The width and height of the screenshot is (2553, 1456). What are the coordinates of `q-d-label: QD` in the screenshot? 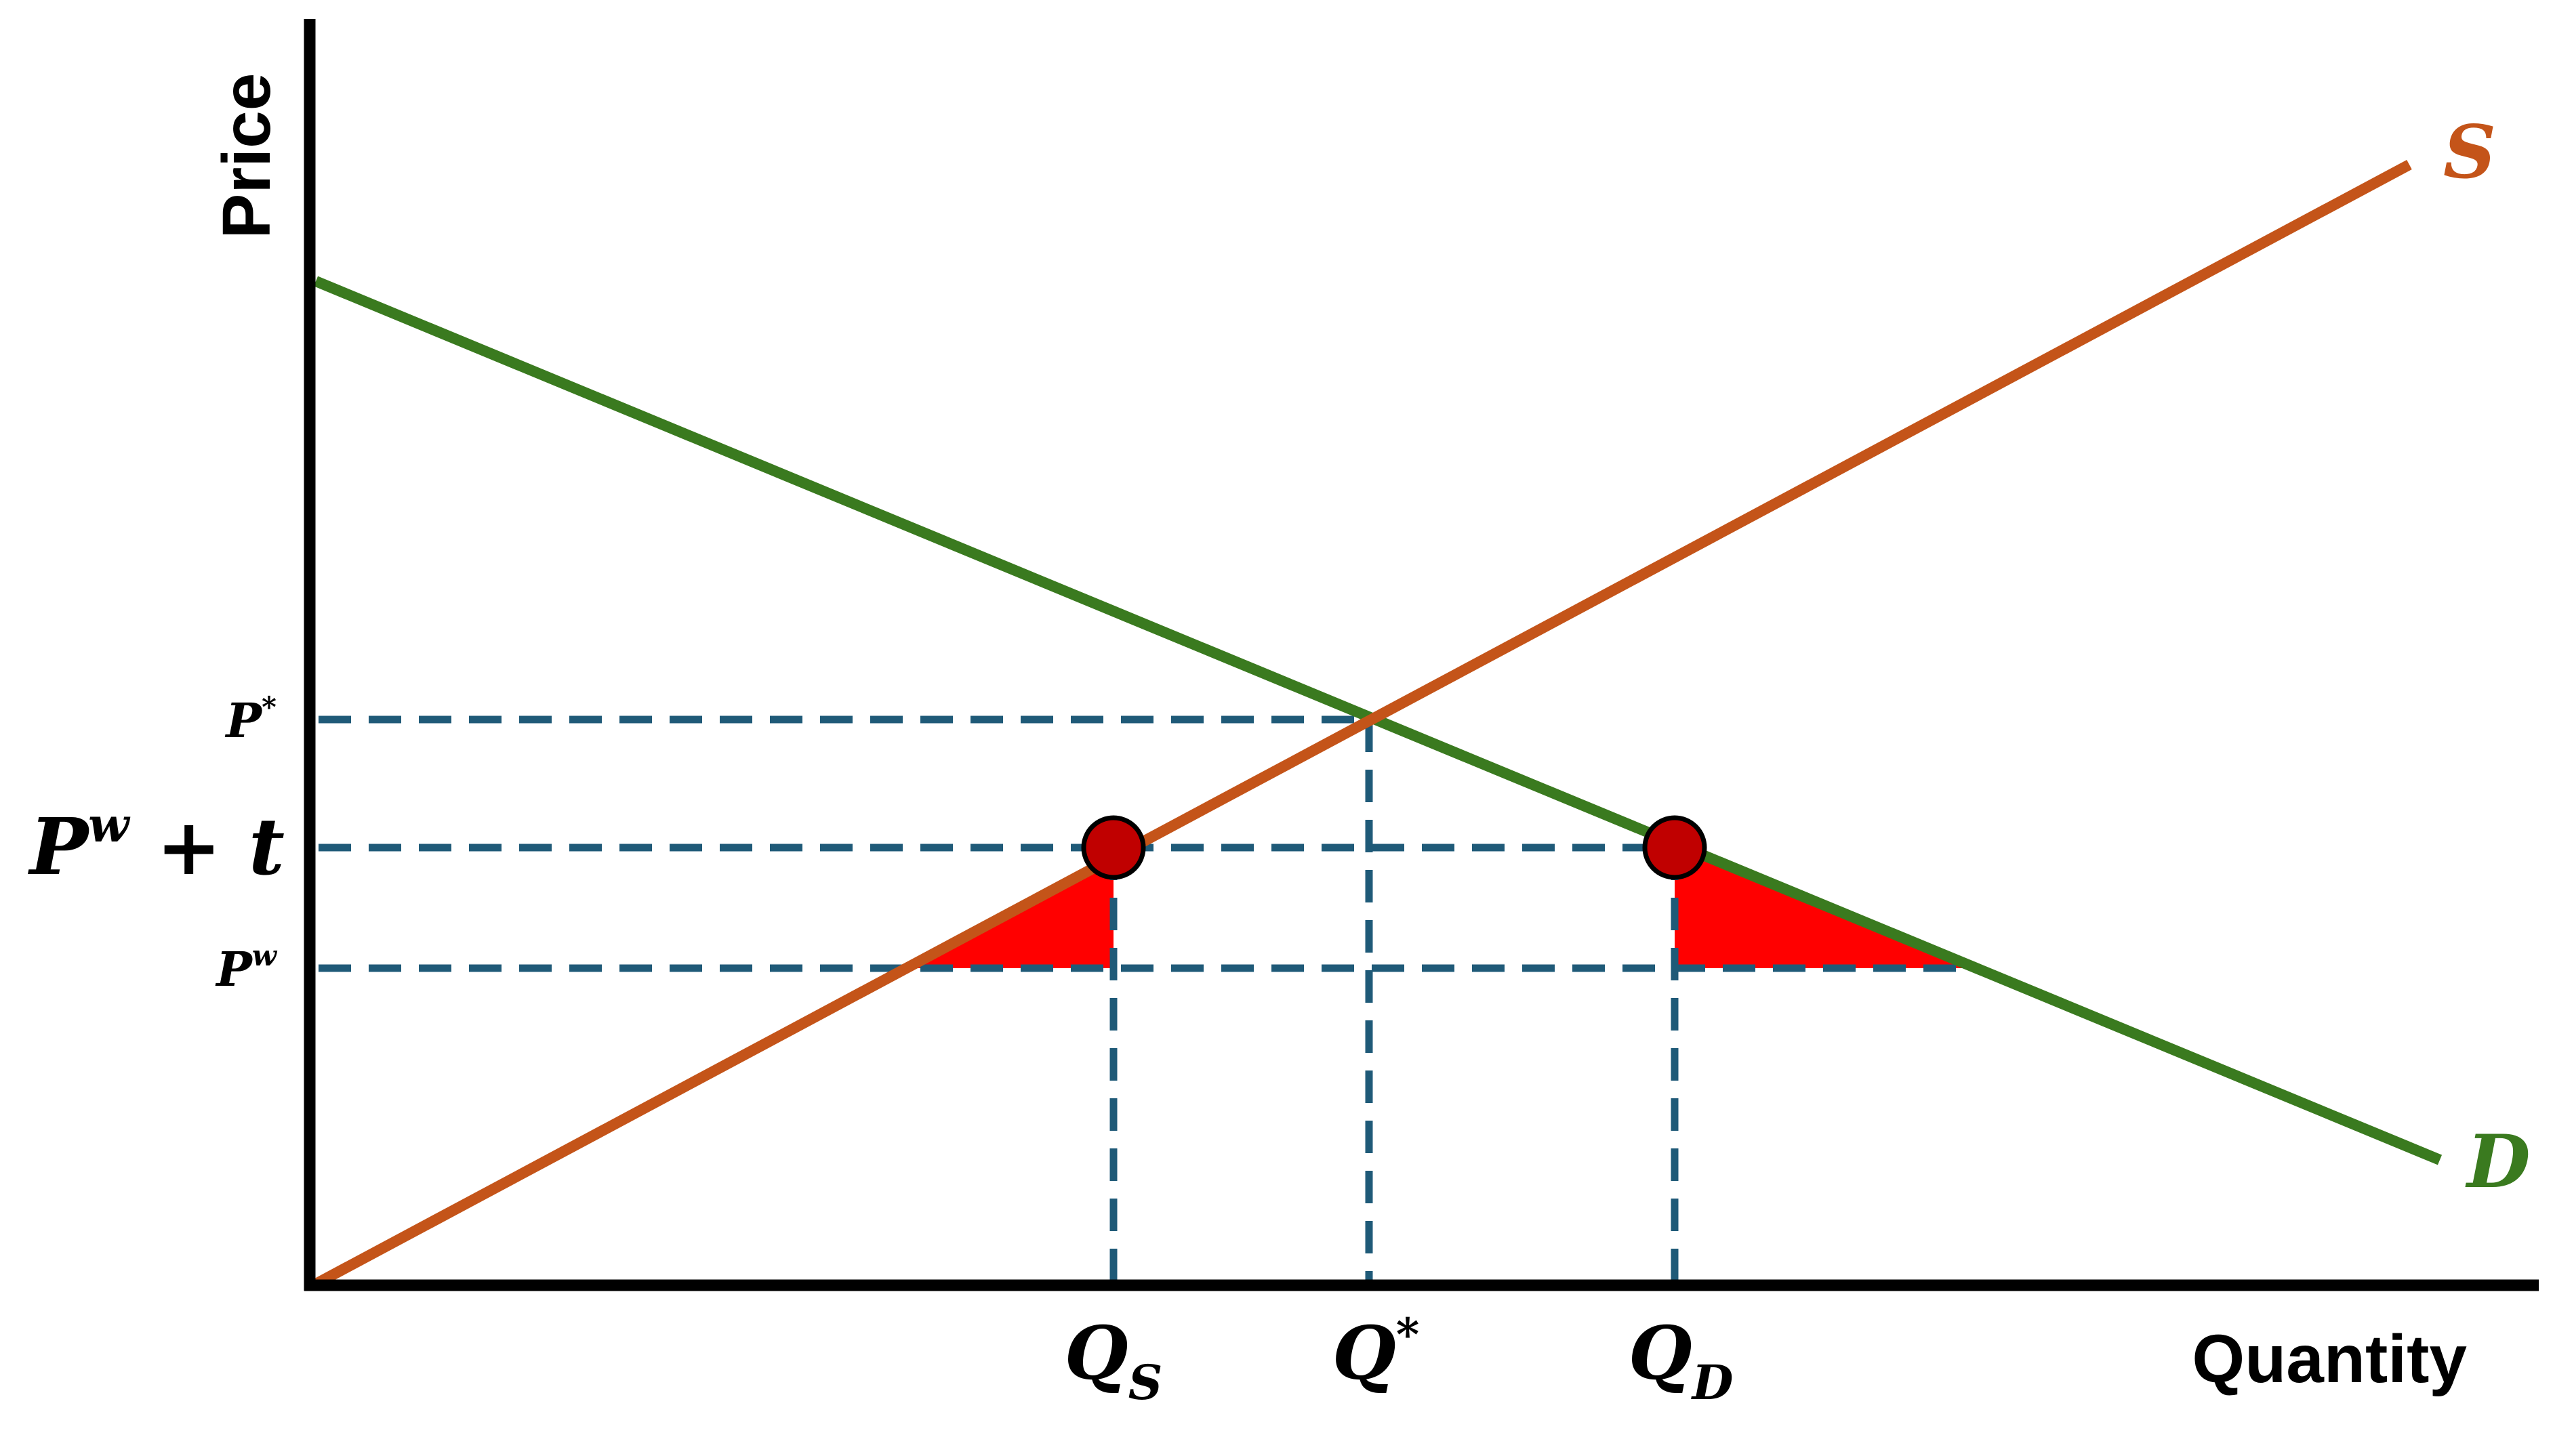 It's located at (1681, 1361).